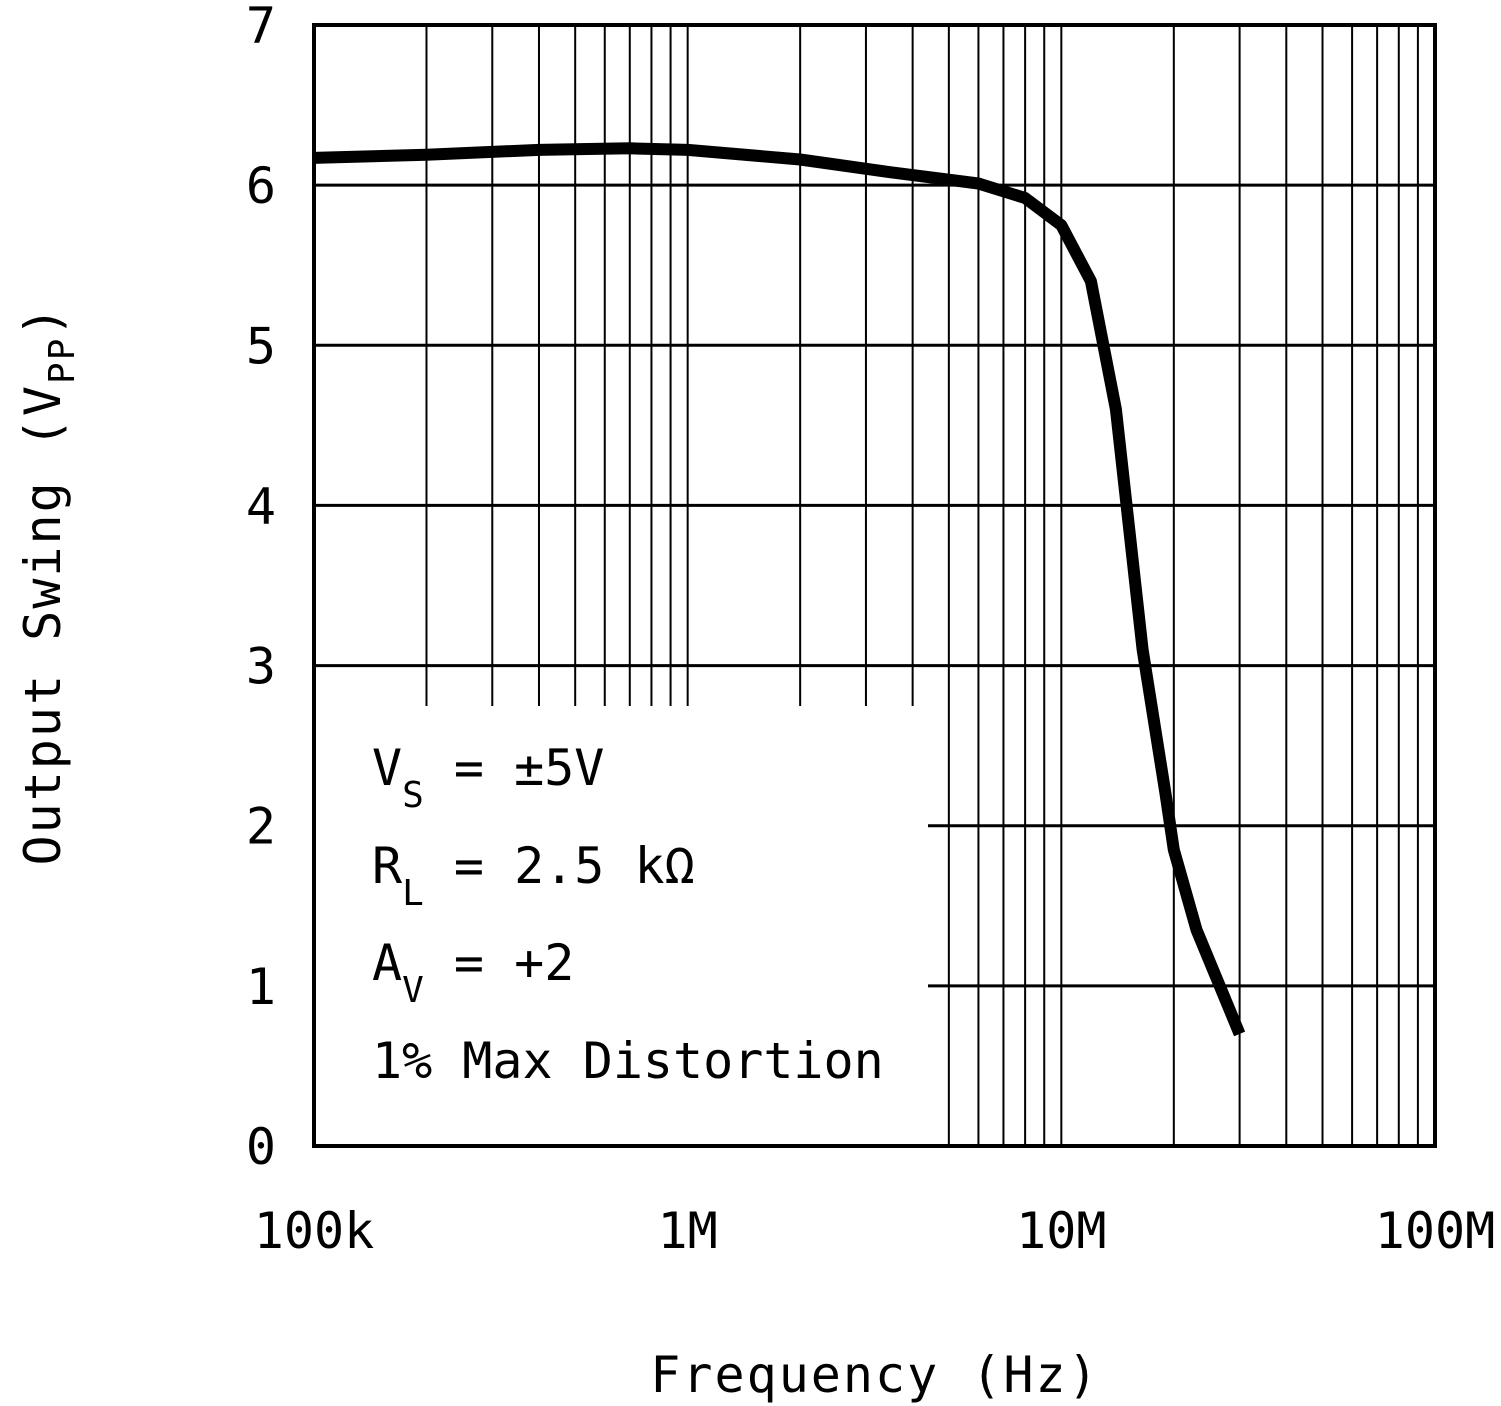 Image resolution: width=1501 pixels, height=1406 pixels. I want to click on y-tick-label: 1, so click(261, 987).